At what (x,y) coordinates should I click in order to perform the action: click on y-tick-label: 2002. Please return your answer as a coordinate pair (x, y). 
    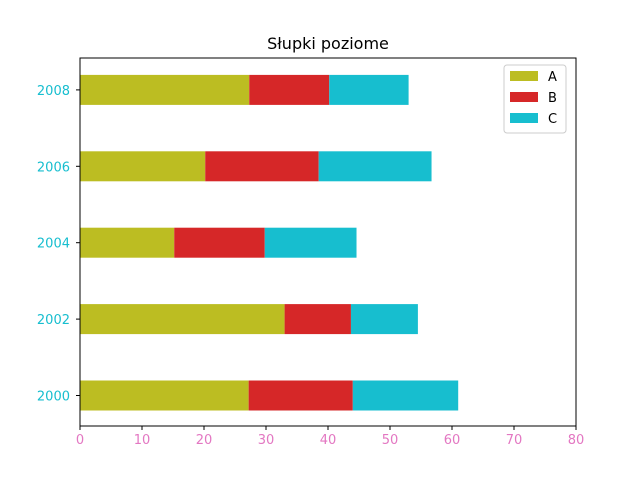
    Looking at the image, I should click on (53, 320).